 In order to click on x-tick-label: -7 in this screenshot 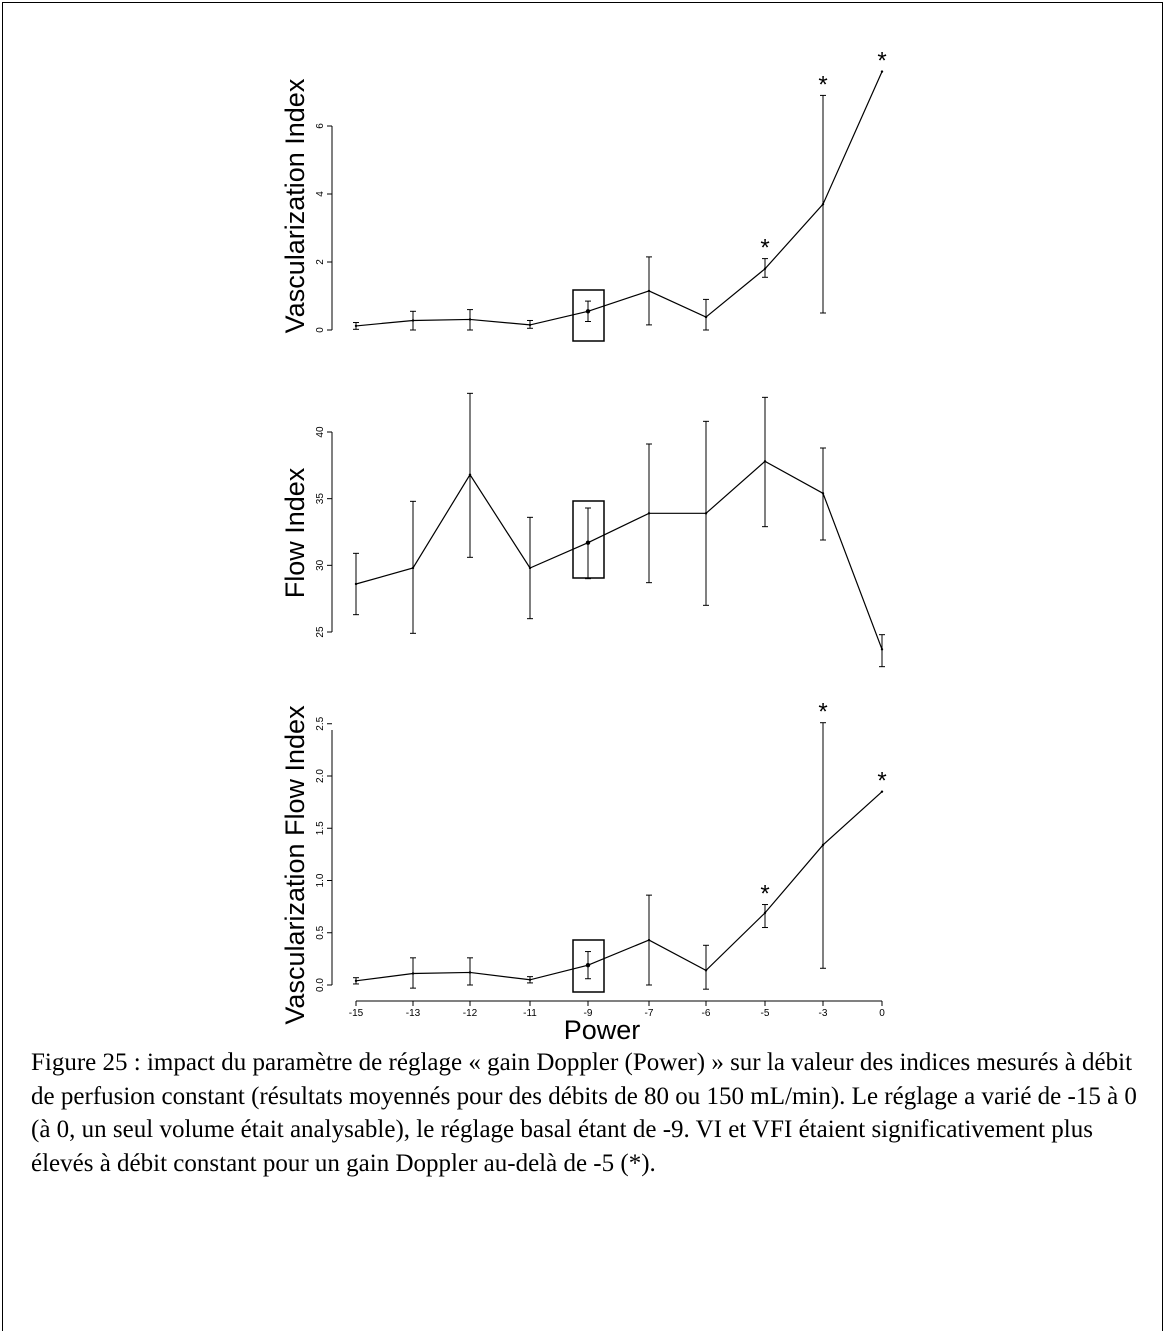, I will do `click(649, 1013)`.